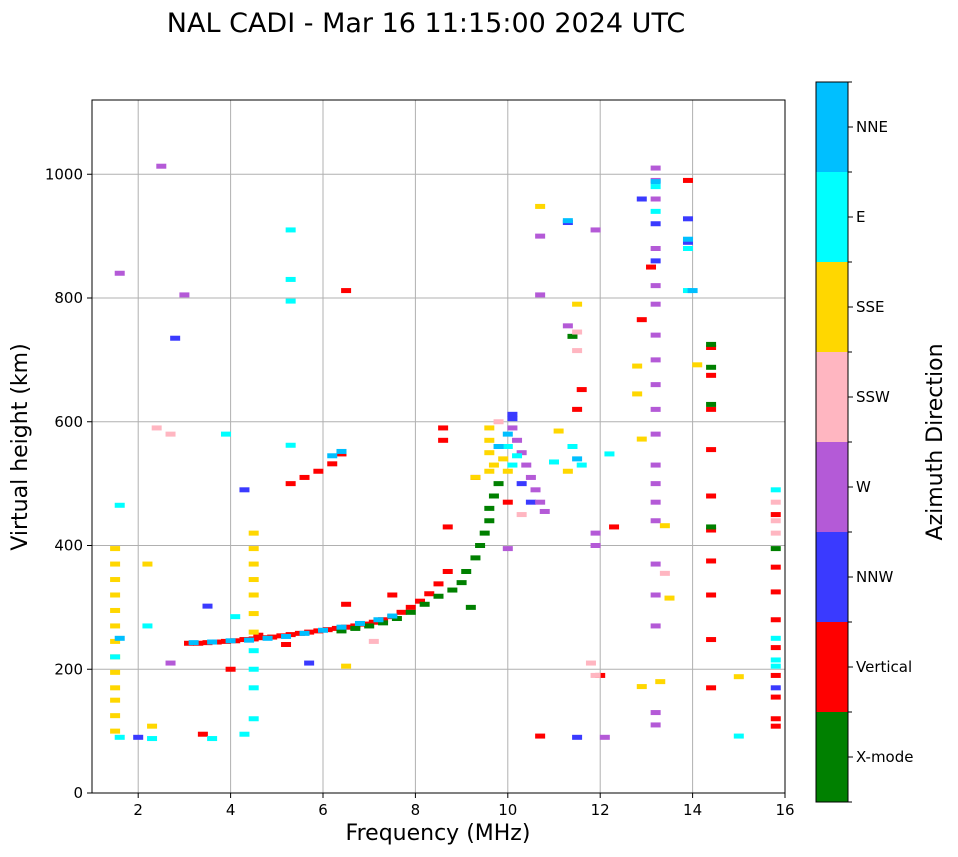  I want to click on colorbar-label: SSW, so click(873, 397).